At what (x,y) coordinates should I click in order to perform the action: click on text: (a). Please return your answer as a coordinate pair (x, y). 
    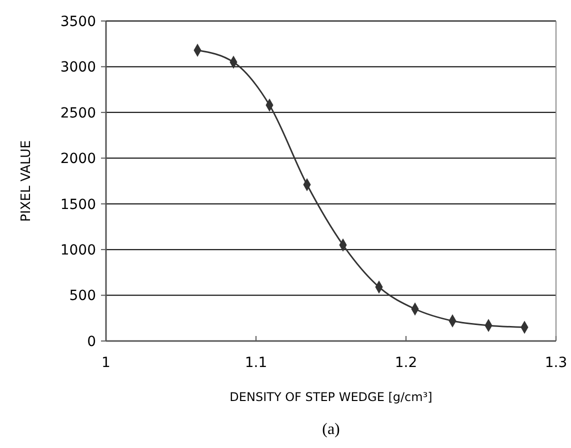
    Looking at the image, I should click on (331, 429).